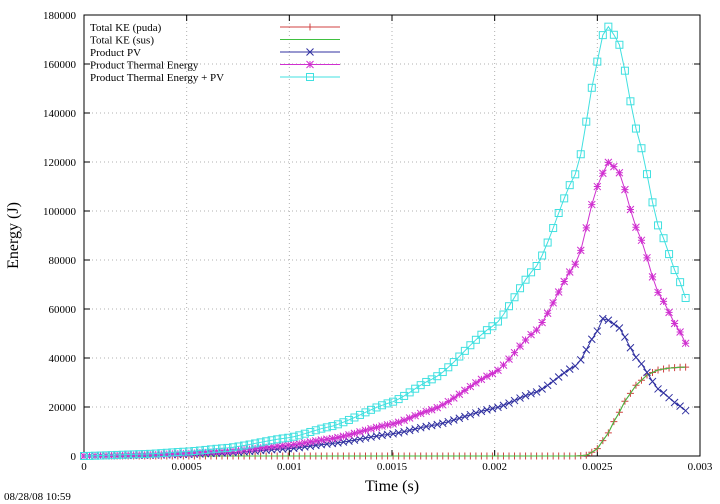 This screenshot has height=504, width=720. What do you see at coordinates (157, 78) in the screenshot?
I see `legend-label: Product Thermal Energy + PV` at bounding box center [157, 78].